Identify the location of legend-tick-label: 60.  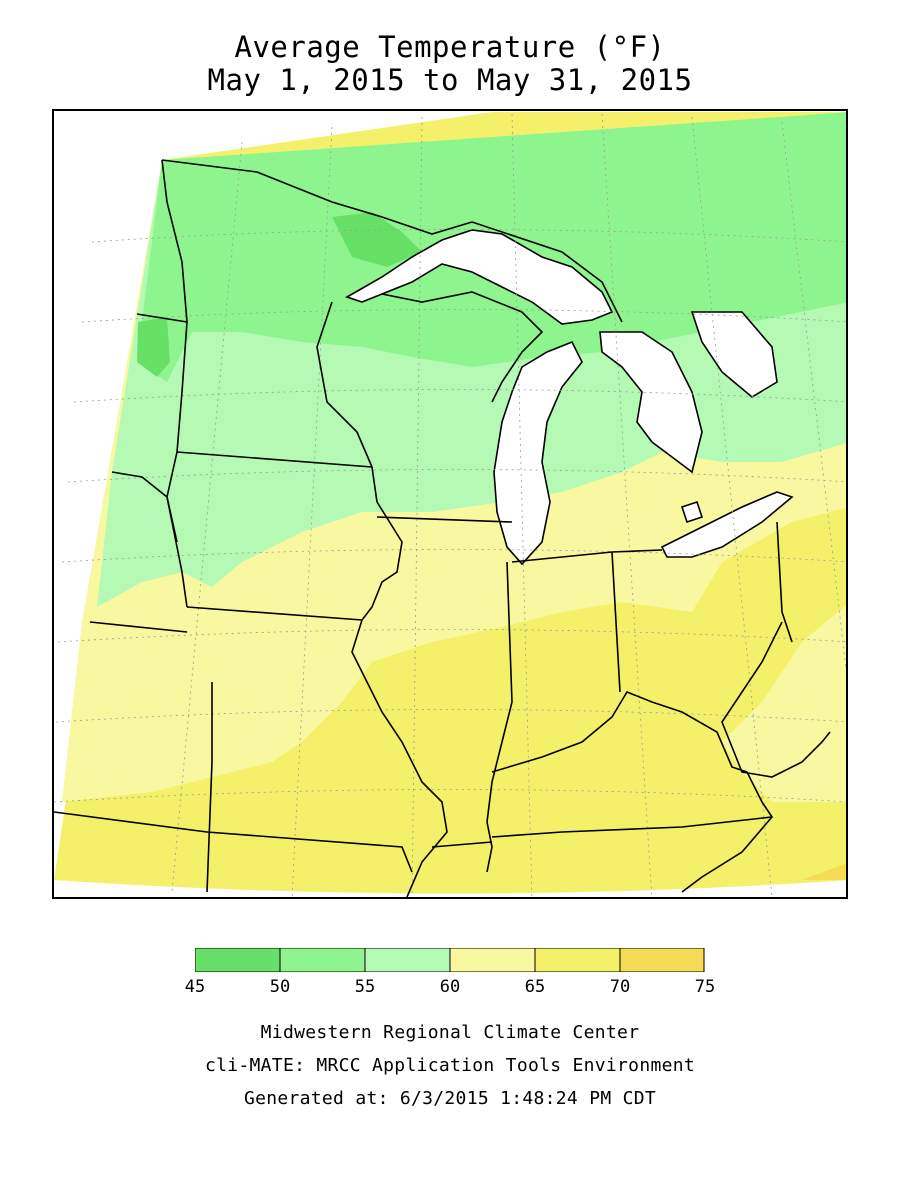
(450, 987).